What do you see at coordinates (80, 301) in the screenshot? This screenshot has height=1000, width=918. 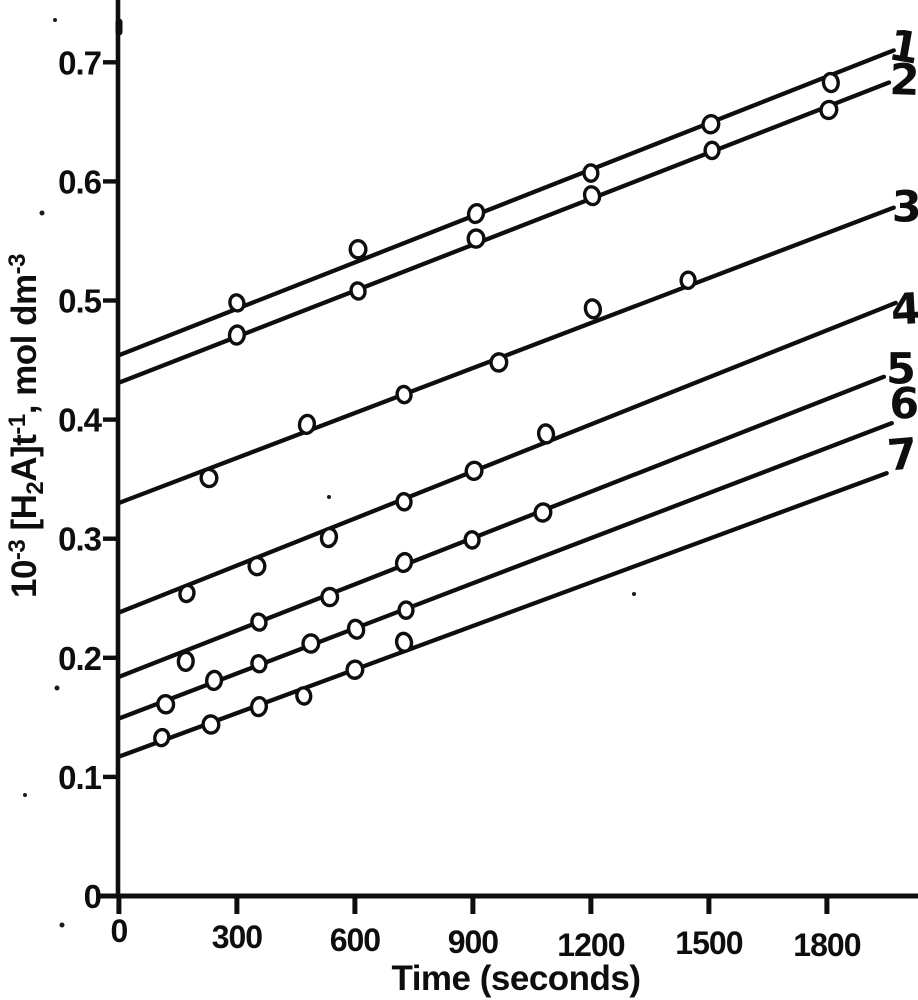 I see `y-tick-label: 0.5` at bounding box center [80, 301].